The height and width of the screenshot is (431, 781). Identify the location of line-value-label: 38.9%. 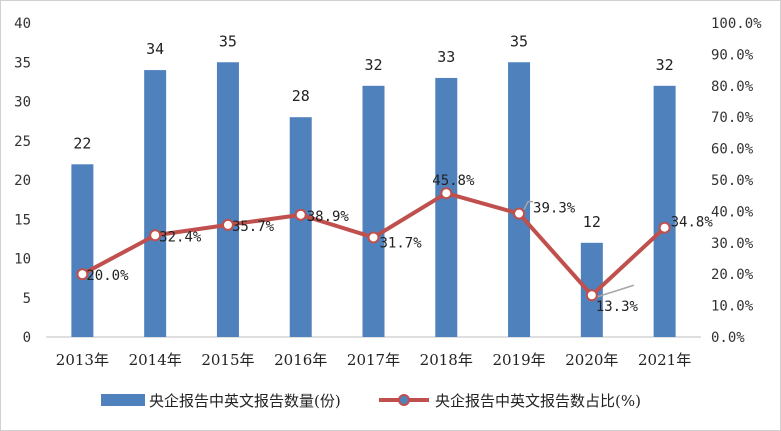
(328, 217).